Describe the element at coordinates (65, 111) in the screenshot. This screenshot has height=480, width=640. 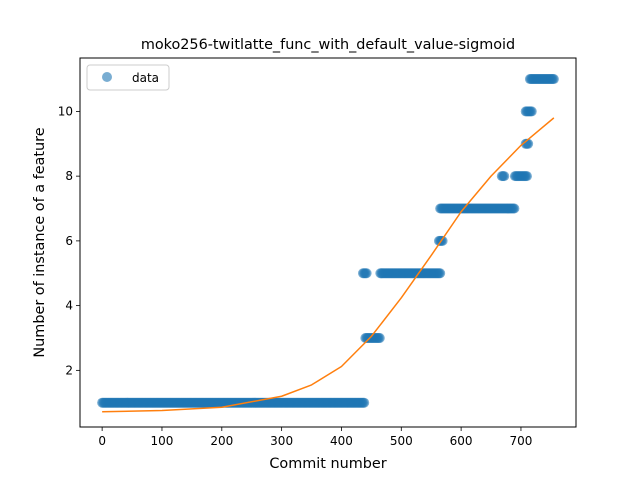
I see `y-tick-label: 10` at that location.